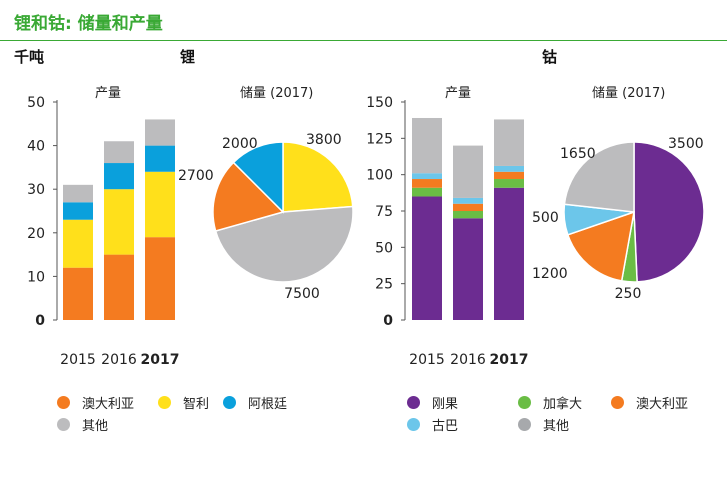  I want to click on lithium-production-y-tick-label: 40, so click(36, 147).